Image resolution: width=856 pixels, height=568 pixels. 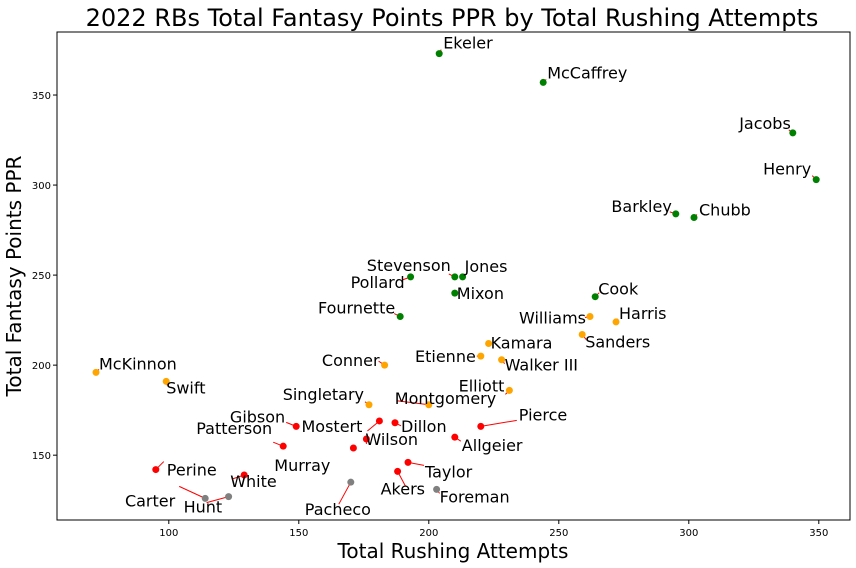 What do you see at coordinates (541, 365) in the screenshot?
I see `point-label: Walker III` at bounding box center [541, 365].